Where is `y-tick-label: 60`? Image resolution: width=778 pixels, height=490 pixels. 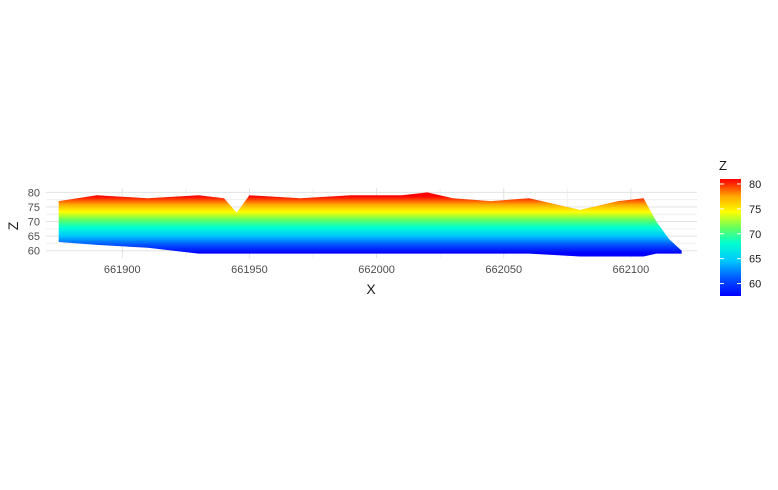
y-tick-label: 60 is located at coordinates (34, 252).